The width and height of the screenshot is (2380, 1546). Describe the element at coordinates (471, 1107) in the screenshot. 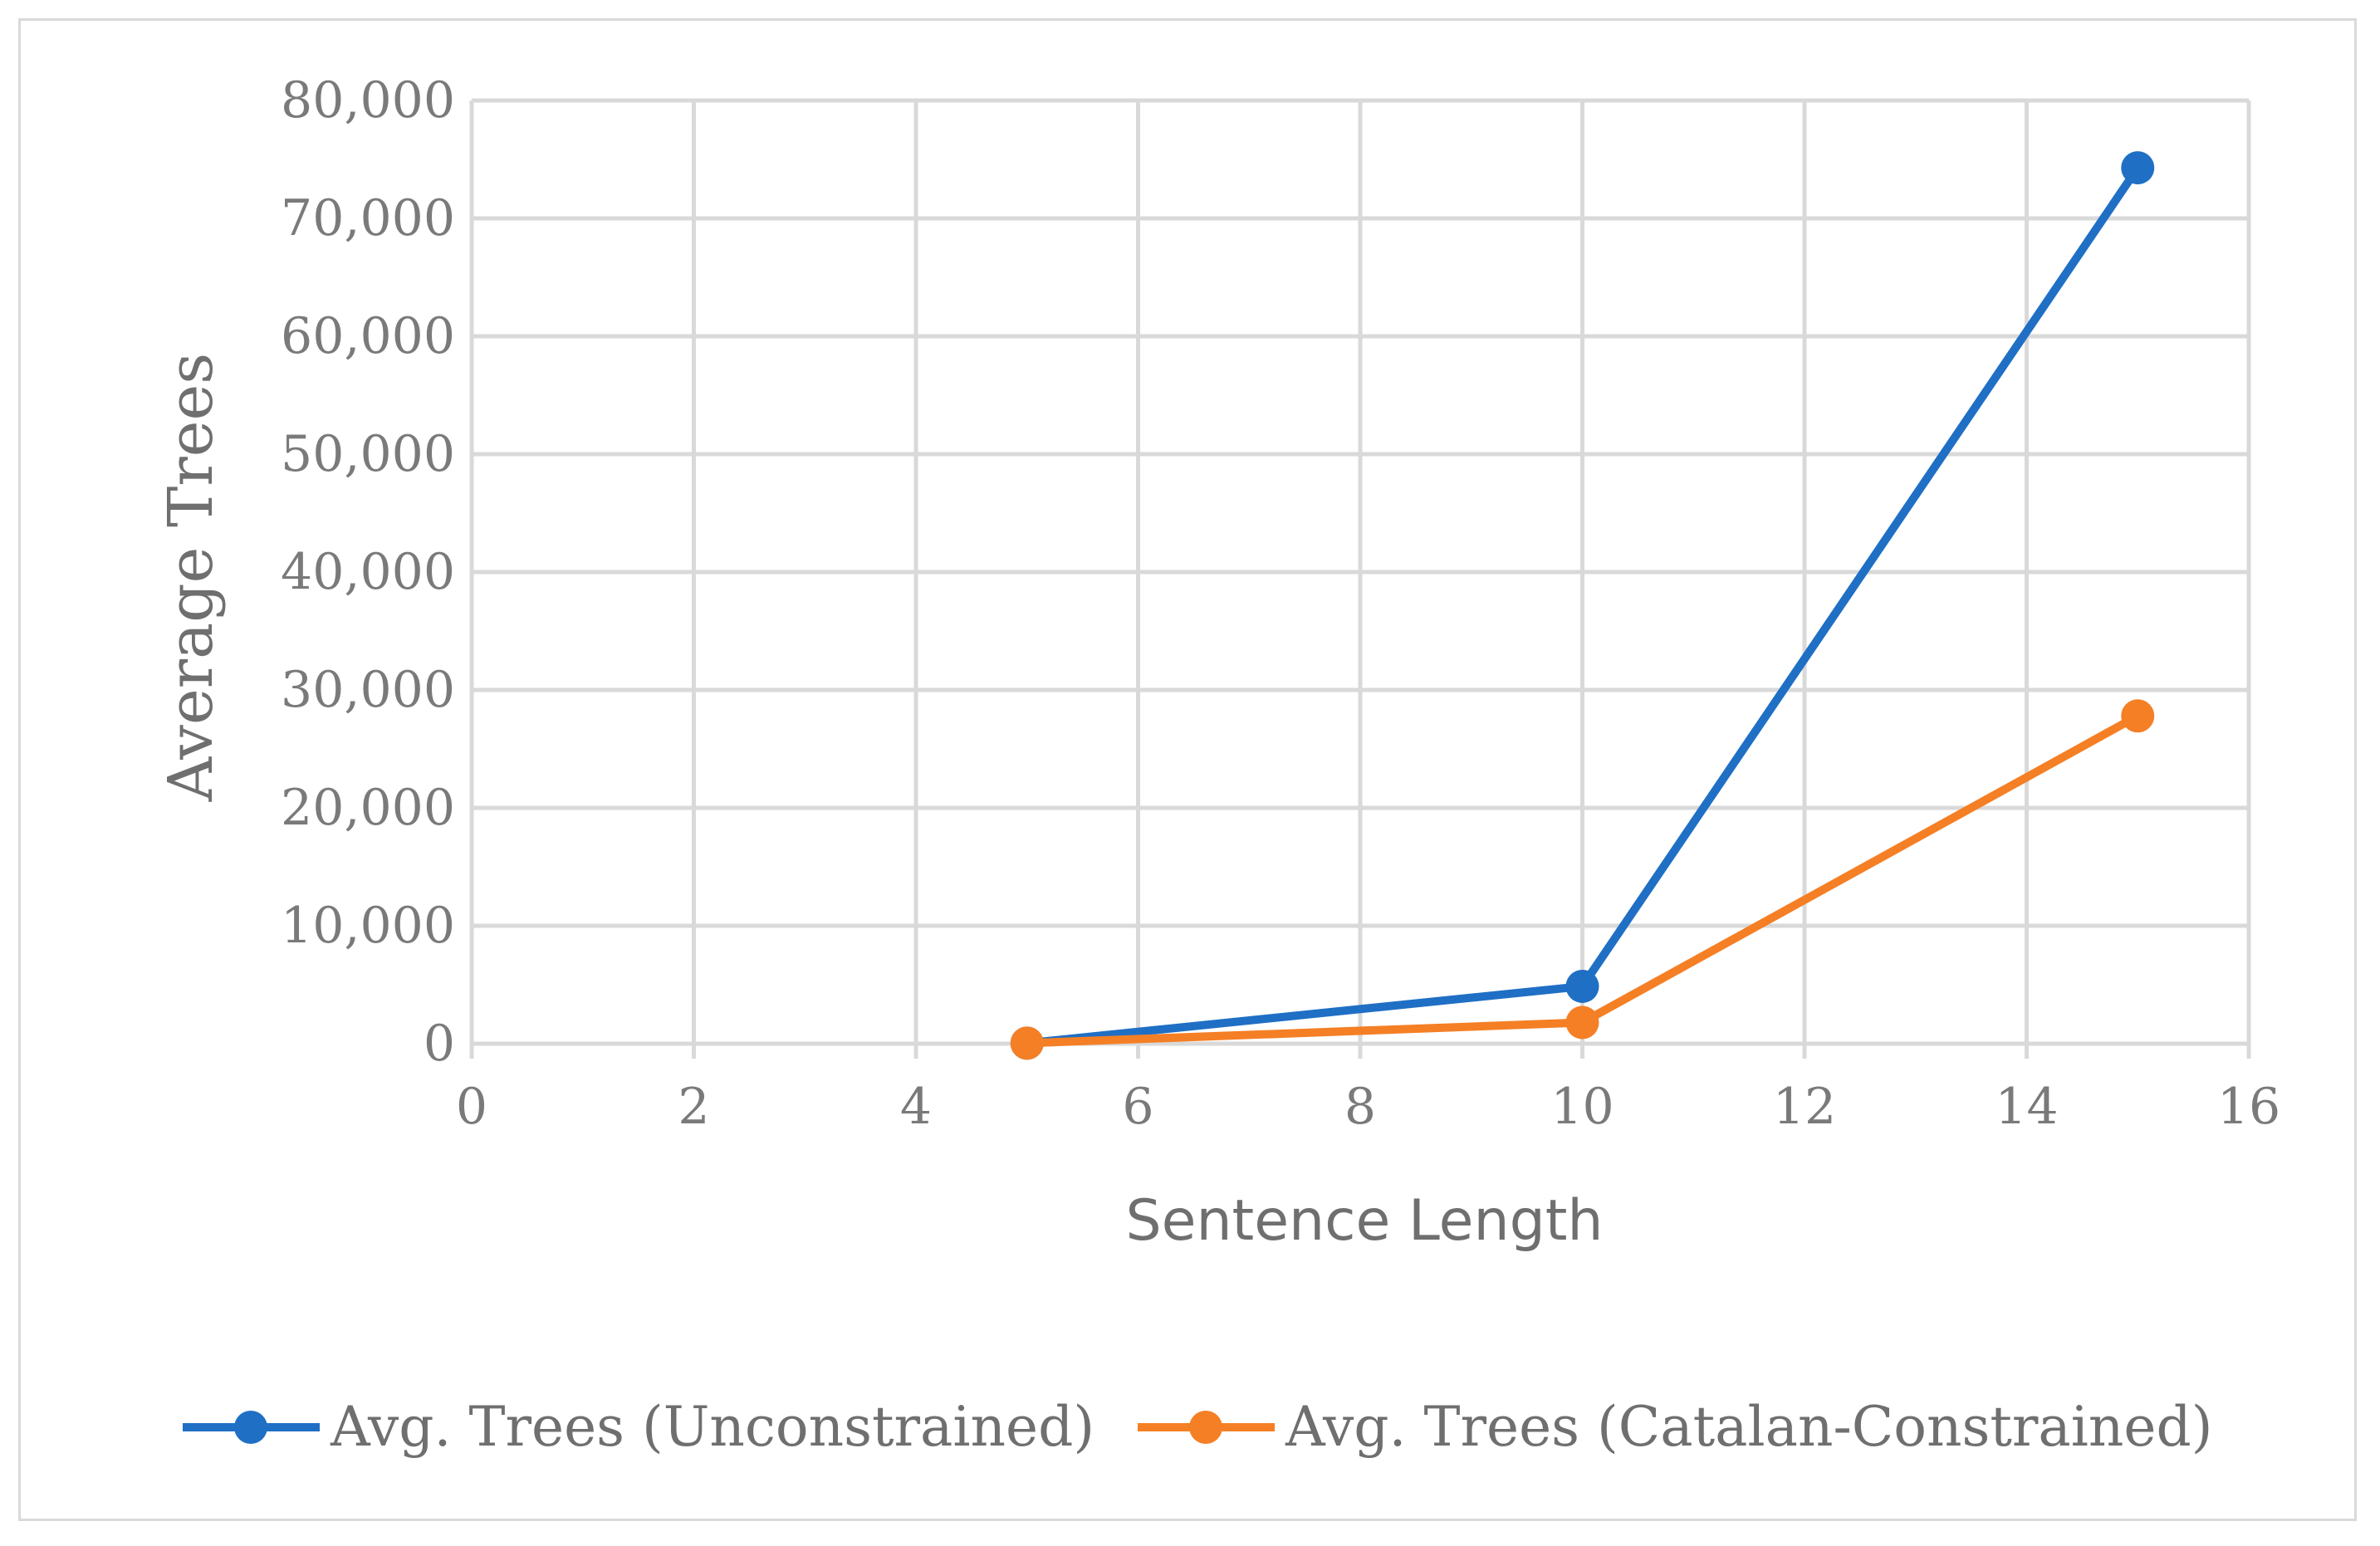

I see `x-tick-label: 0` at that location.